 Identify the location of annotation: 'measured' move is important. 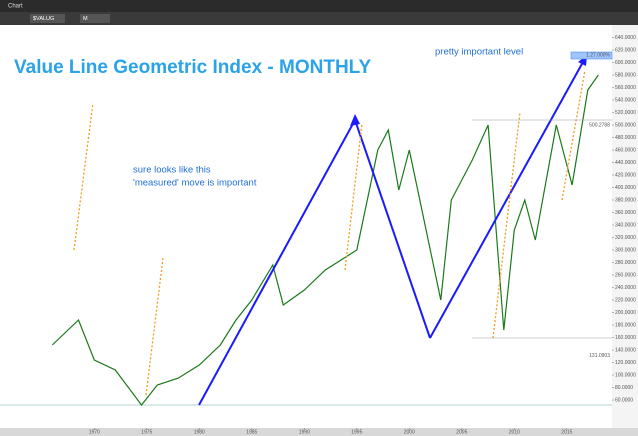
(195, 183).